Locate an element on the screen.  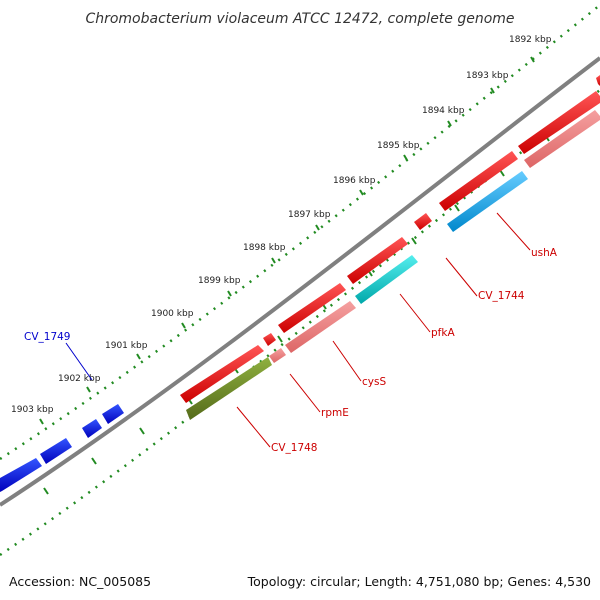
tick-label: 1900 kbp is located at coordinates (172, 314).